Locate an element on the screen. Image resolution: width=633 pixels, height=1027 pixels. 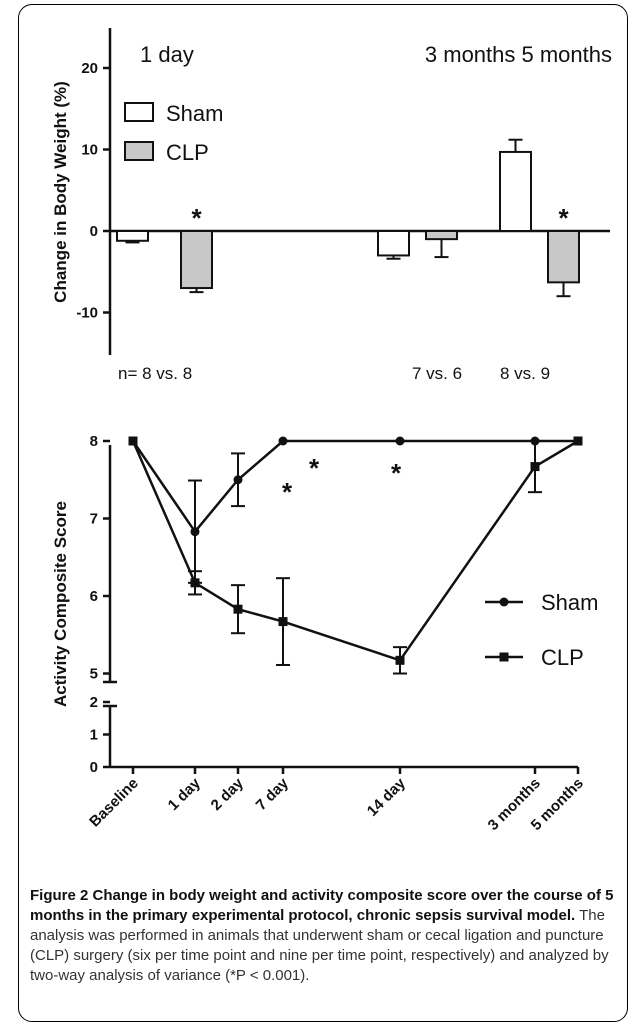
line-sham is located at coordinates (354, 486).